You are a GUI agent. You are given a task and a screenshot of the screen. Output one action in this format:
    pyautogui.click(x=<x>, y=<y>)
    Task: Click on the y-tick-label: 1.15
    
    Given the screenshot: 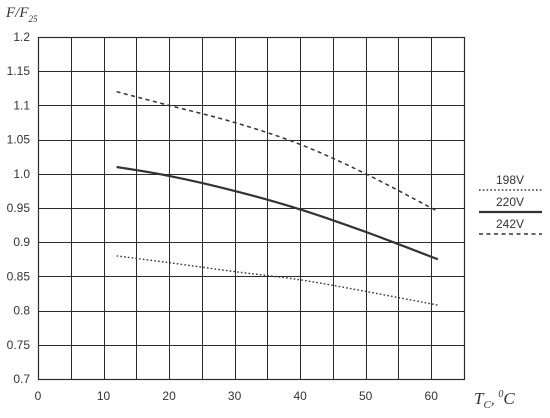 What is the action you would take?
    pyautogui.click(x=19, y=71)
    